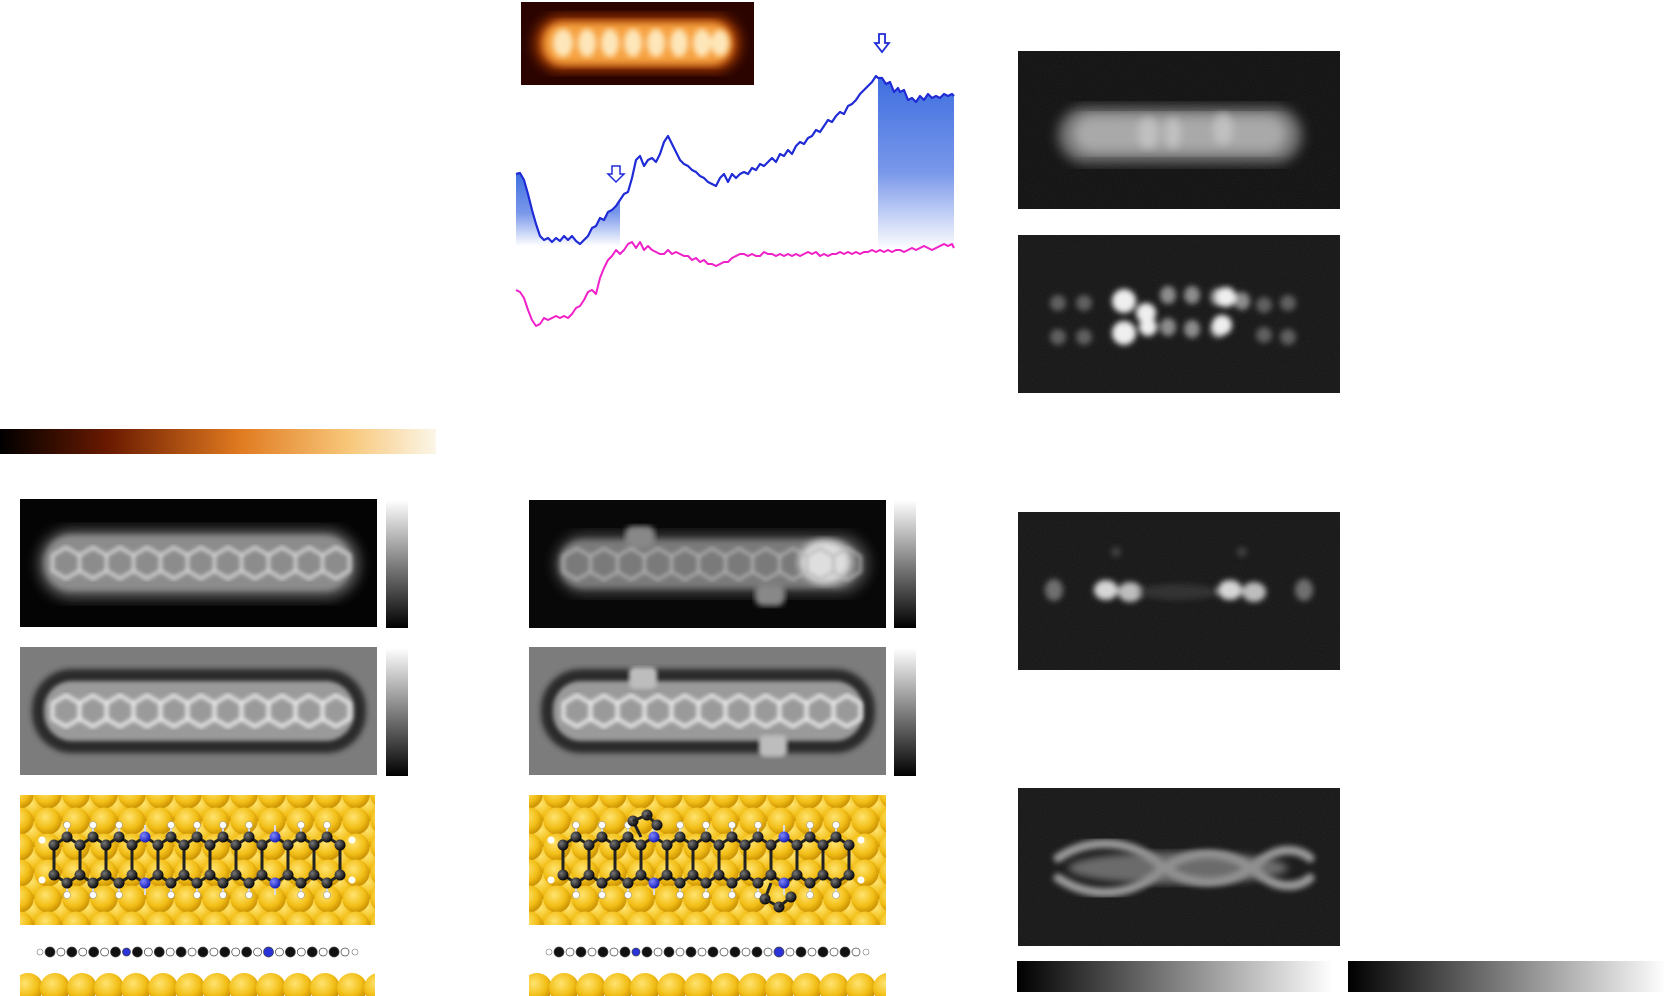 The image size is (1671, 996). What do you see at coordinates (916, 164) in the screenshot?
I see `blue-shaded-region-right` at bounding box center [916, 164].